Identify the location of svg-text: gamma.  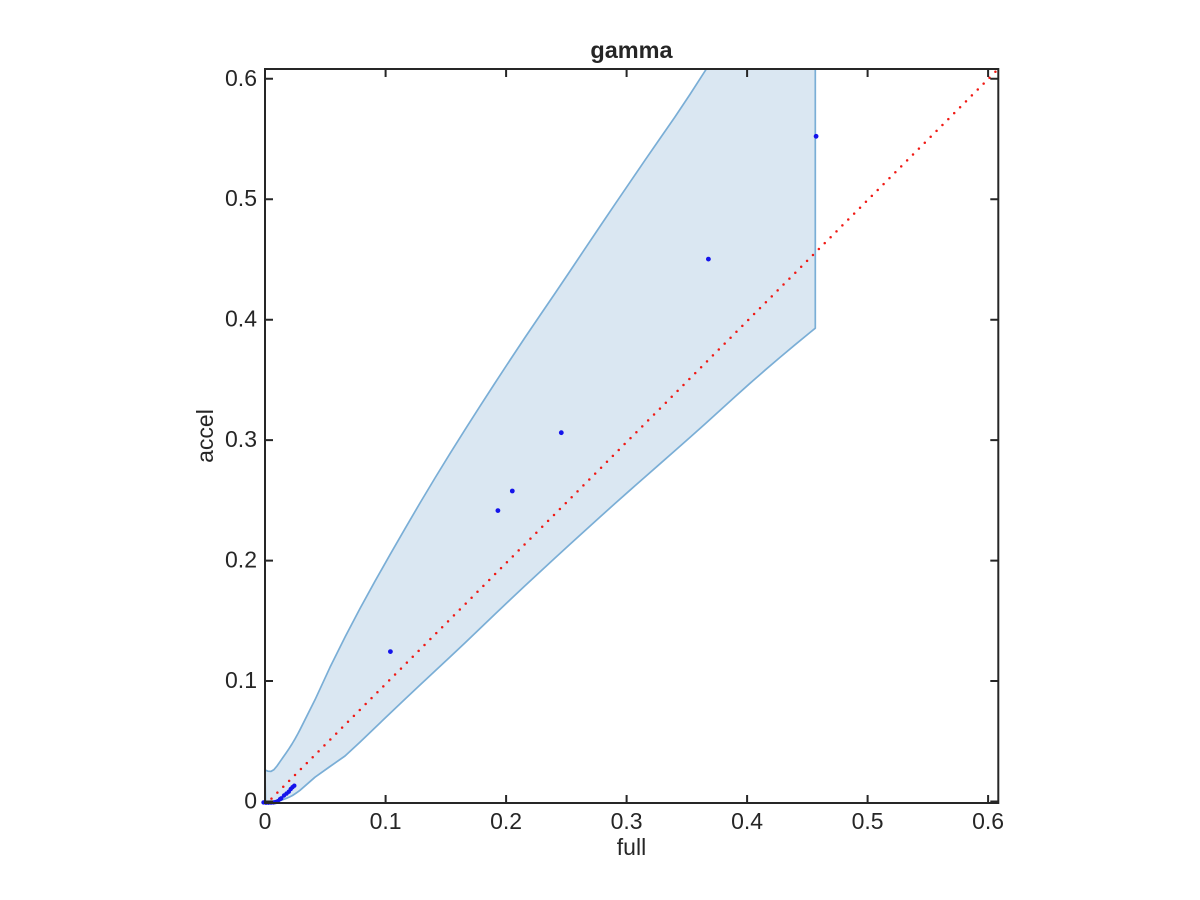
(631, 50).